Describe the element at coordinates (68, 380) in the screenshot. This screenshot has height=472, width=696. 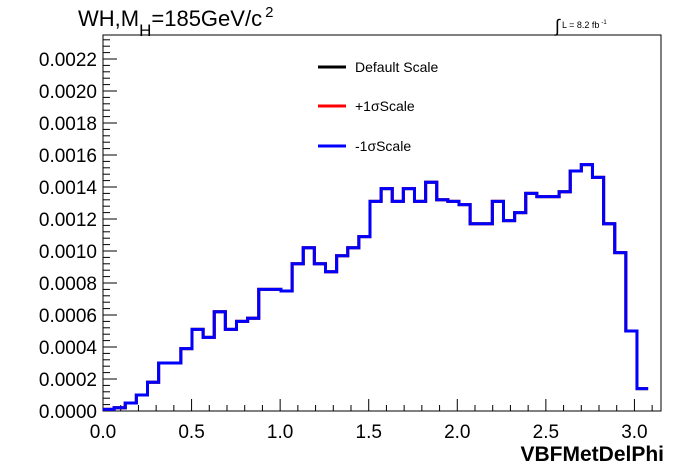
I see `y-tick-label: 0.0002` at that location.